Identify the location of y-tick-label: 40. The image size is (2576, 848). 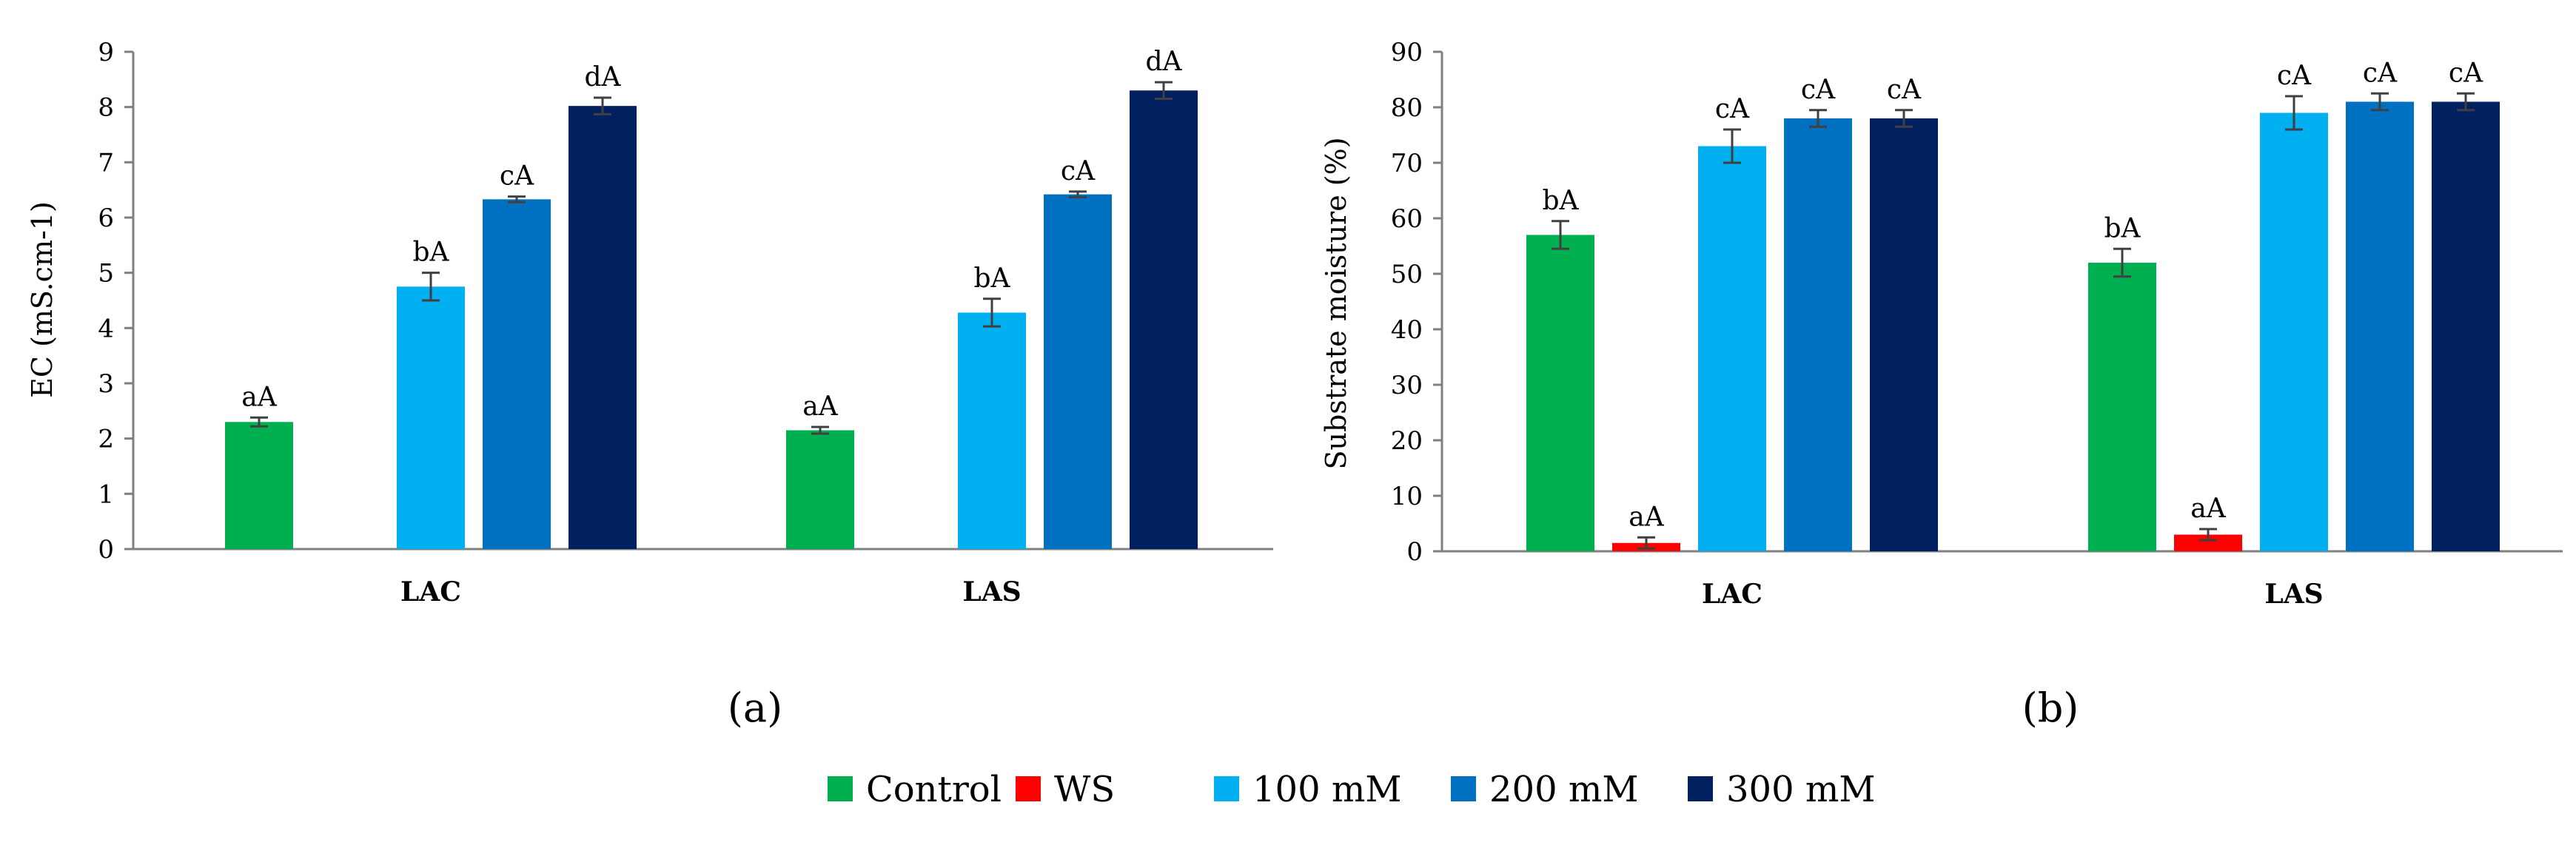
(1407, 330).